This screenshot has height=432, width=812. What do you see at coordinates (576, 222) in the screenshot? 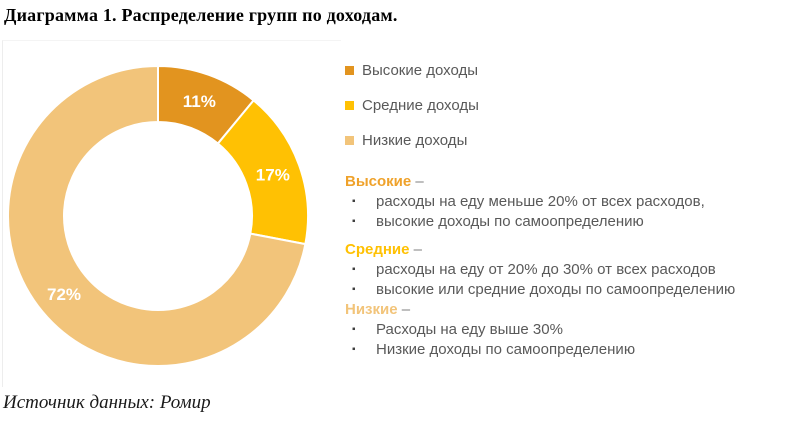
I see `definition-bullet: ▪ высокие доходы по самоопределению` at bounding box center [576, 222].